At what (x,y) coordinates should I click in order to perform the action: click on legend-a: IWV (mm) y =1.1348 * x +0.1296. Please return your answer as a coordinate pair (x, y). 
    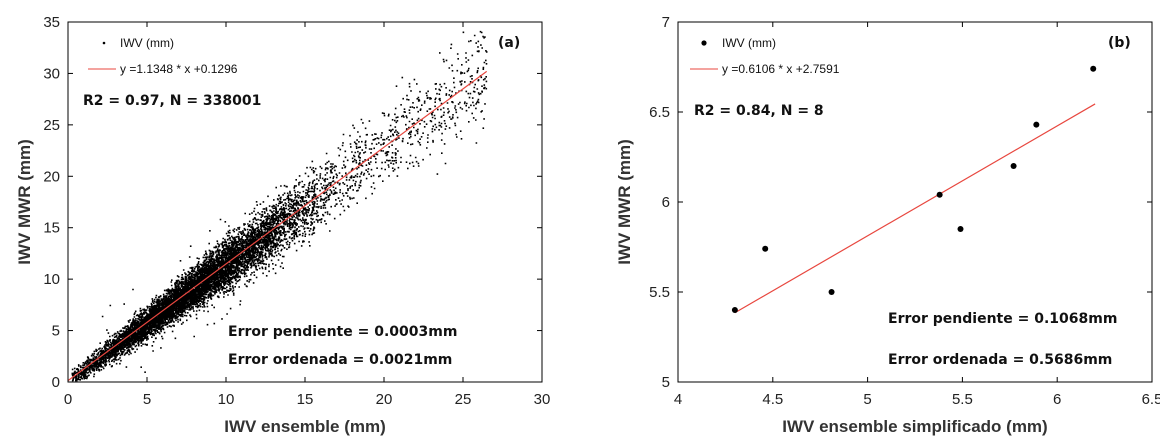
    Looking at the image, I should click on (163, 56).